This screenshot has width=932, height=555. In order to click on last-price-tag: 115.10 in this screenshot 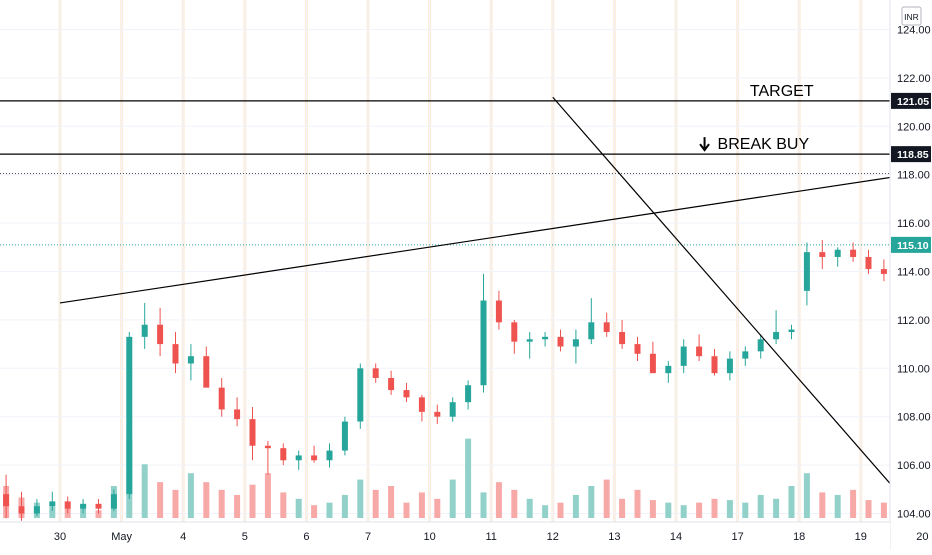, I will do `click(911, 244)`.